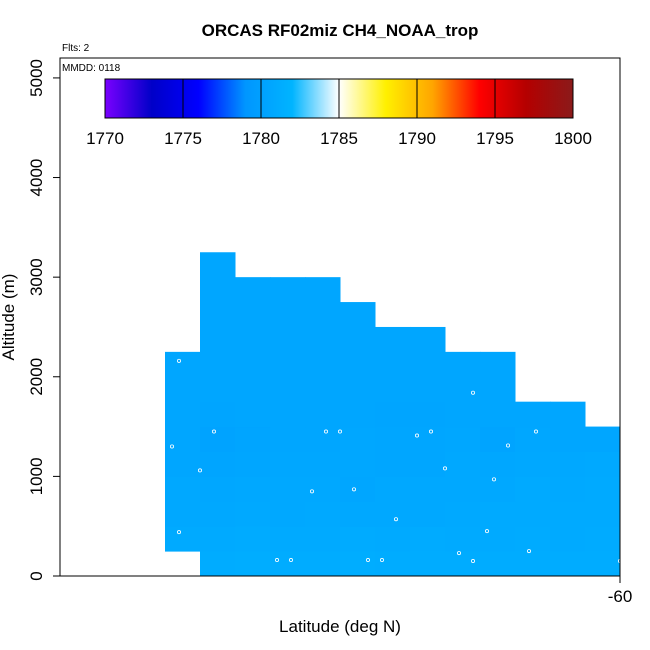  Describe the element at coordinates (620, 596) in the screenshot. I see `x-tick-label: -60` at that location.